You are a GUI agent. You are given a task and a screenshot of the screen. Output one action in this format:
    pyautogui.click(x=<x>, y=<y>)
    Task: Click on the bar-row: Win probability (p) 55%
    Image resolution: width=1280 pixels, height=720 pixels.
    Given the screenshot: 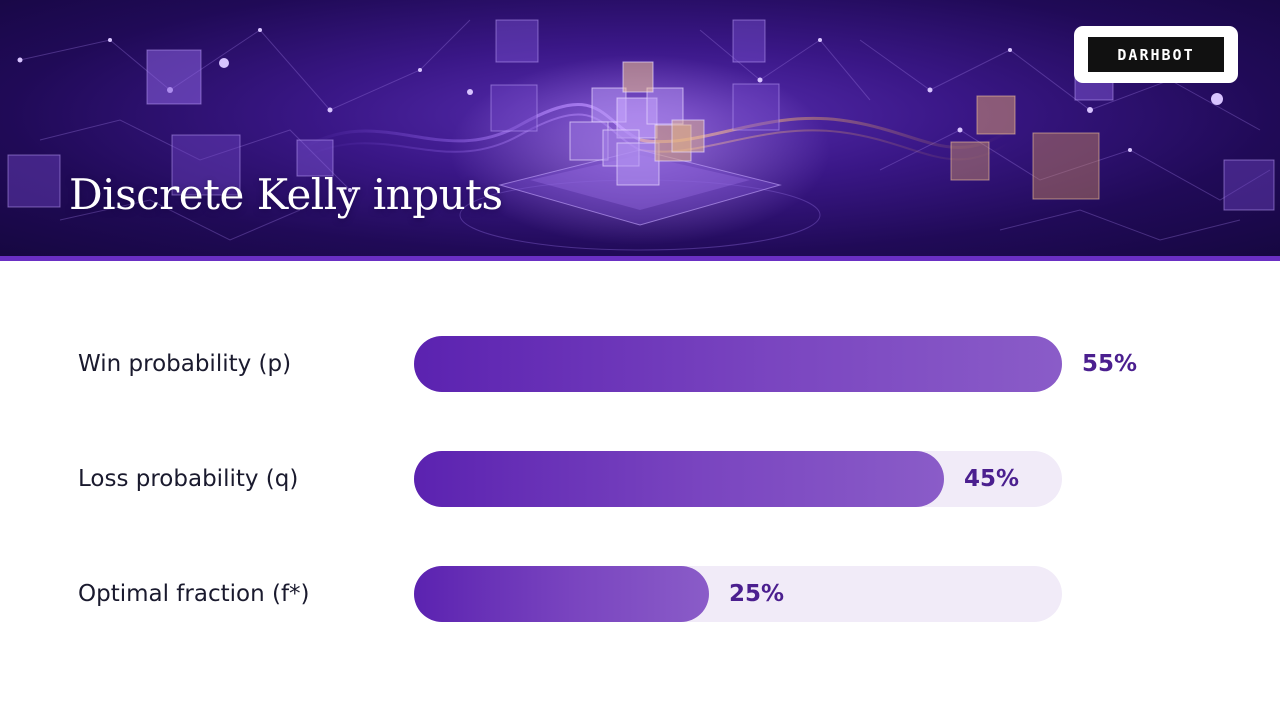 What is the action you would take?
    pyautogui.click(x=640, y=364)
    